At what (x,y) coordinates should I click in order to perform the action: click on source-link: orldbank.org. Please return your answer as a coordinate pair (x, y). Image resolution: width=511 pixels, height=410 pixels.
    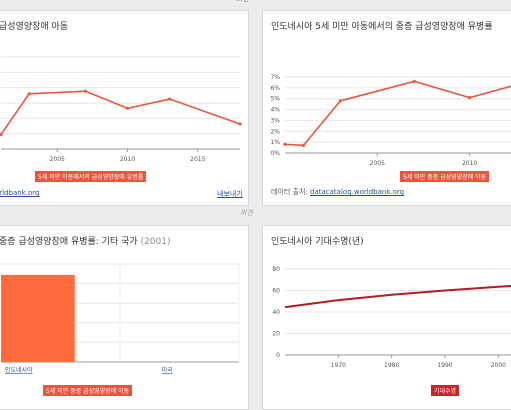
    Looking at the image, I should click on (20, 193).